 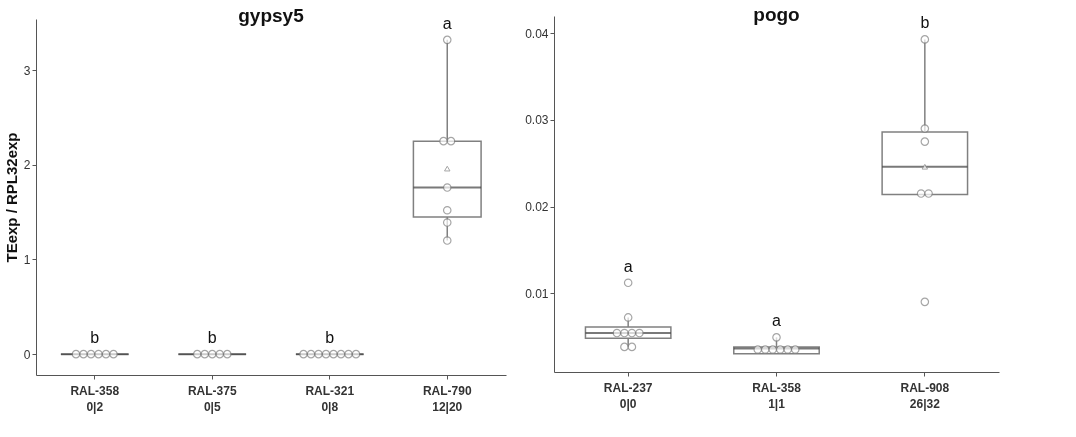 I want to click on x-tick-label: RAL-237 0|0, so click(x=628, y=395).